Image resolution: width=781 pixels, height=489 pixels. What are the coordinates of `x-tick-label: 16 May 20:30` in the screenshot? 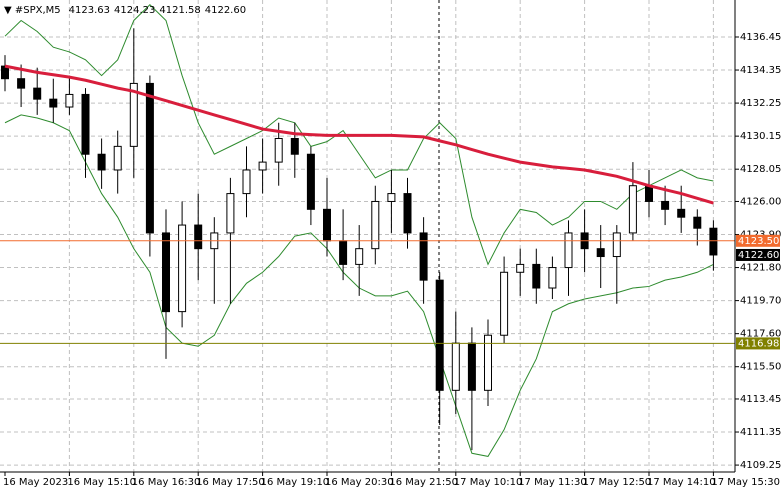 It's located at (359, 482).